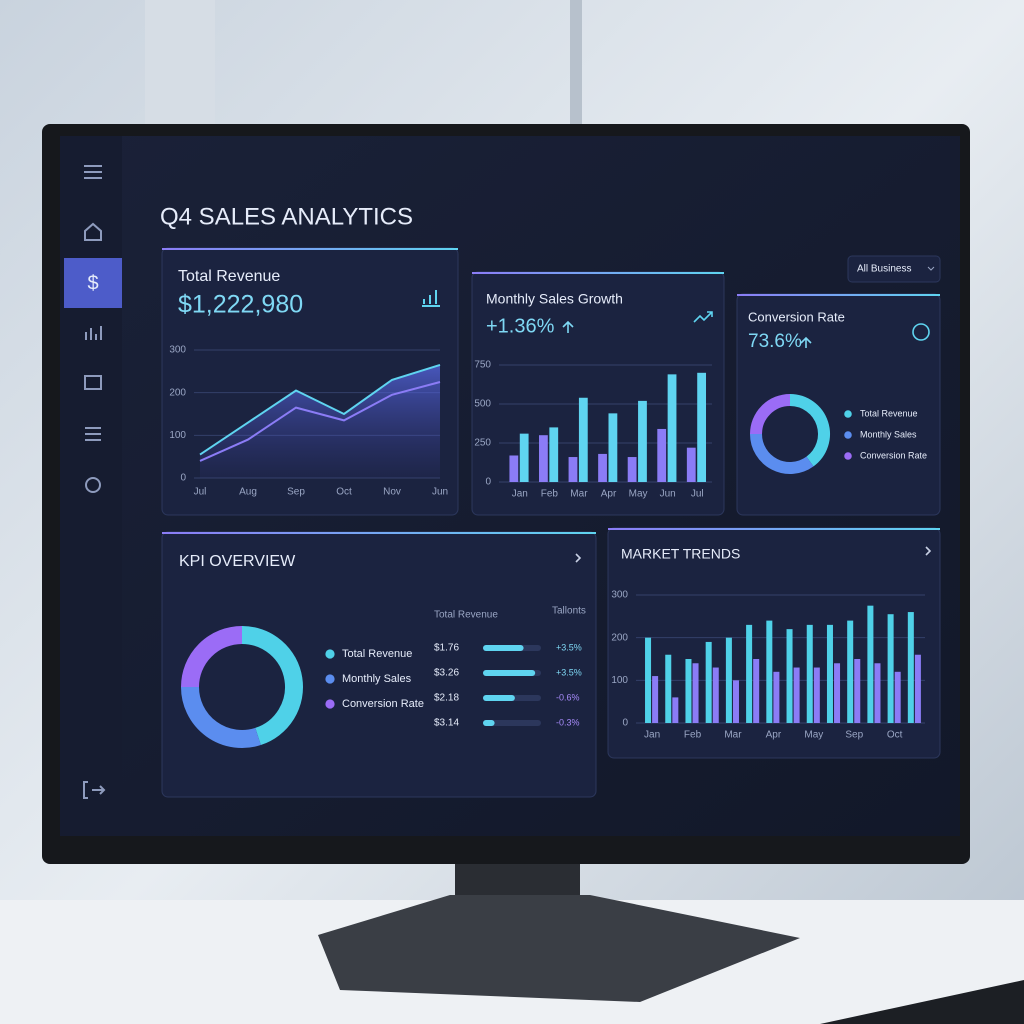  Describe the element at coordinates (93, 333) in the screenshot. I see `chart-icon` at that location.